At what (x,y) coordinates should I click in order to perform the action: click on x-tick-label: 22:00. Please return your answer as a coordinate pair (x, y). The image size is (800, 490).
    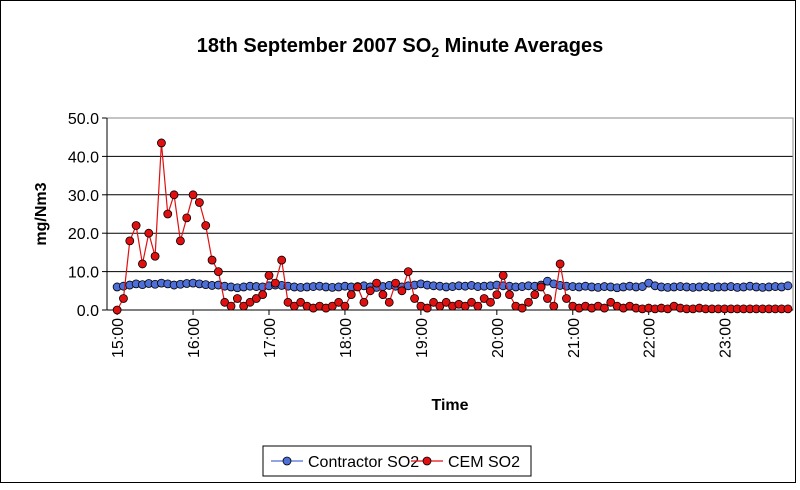
    Looking at the image, I should click on (650, 338).